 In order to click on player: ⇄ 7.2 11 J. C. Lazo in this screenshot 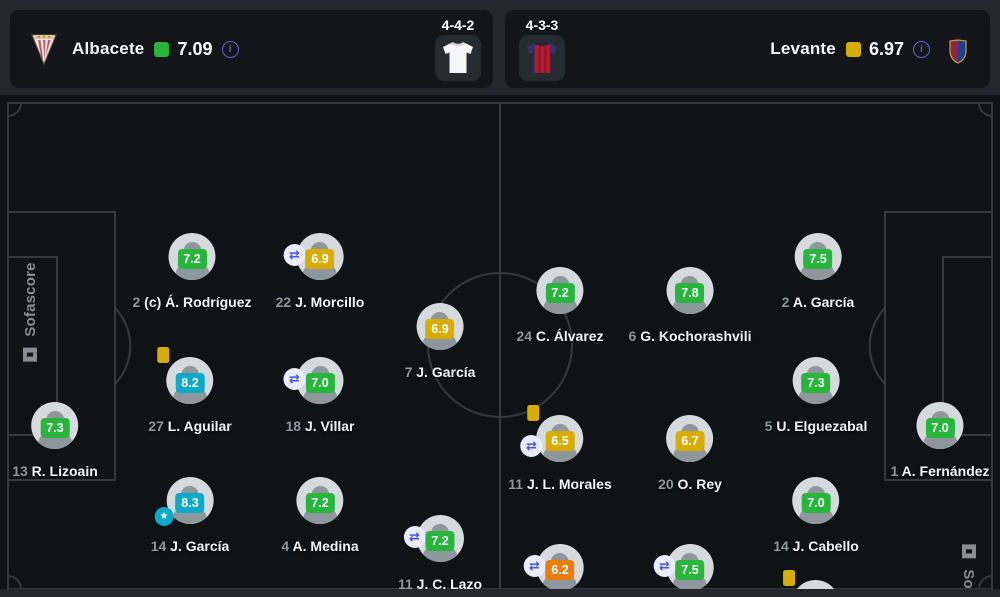, I will do `click(440, 553)`.